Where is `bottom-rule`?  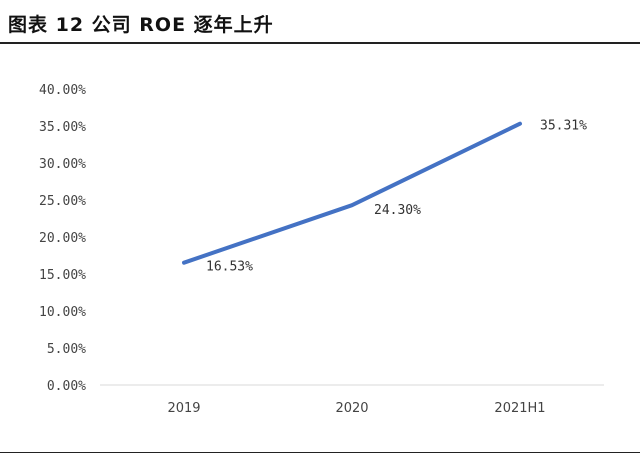
bottom-rule is located at coordinates (320, 452).